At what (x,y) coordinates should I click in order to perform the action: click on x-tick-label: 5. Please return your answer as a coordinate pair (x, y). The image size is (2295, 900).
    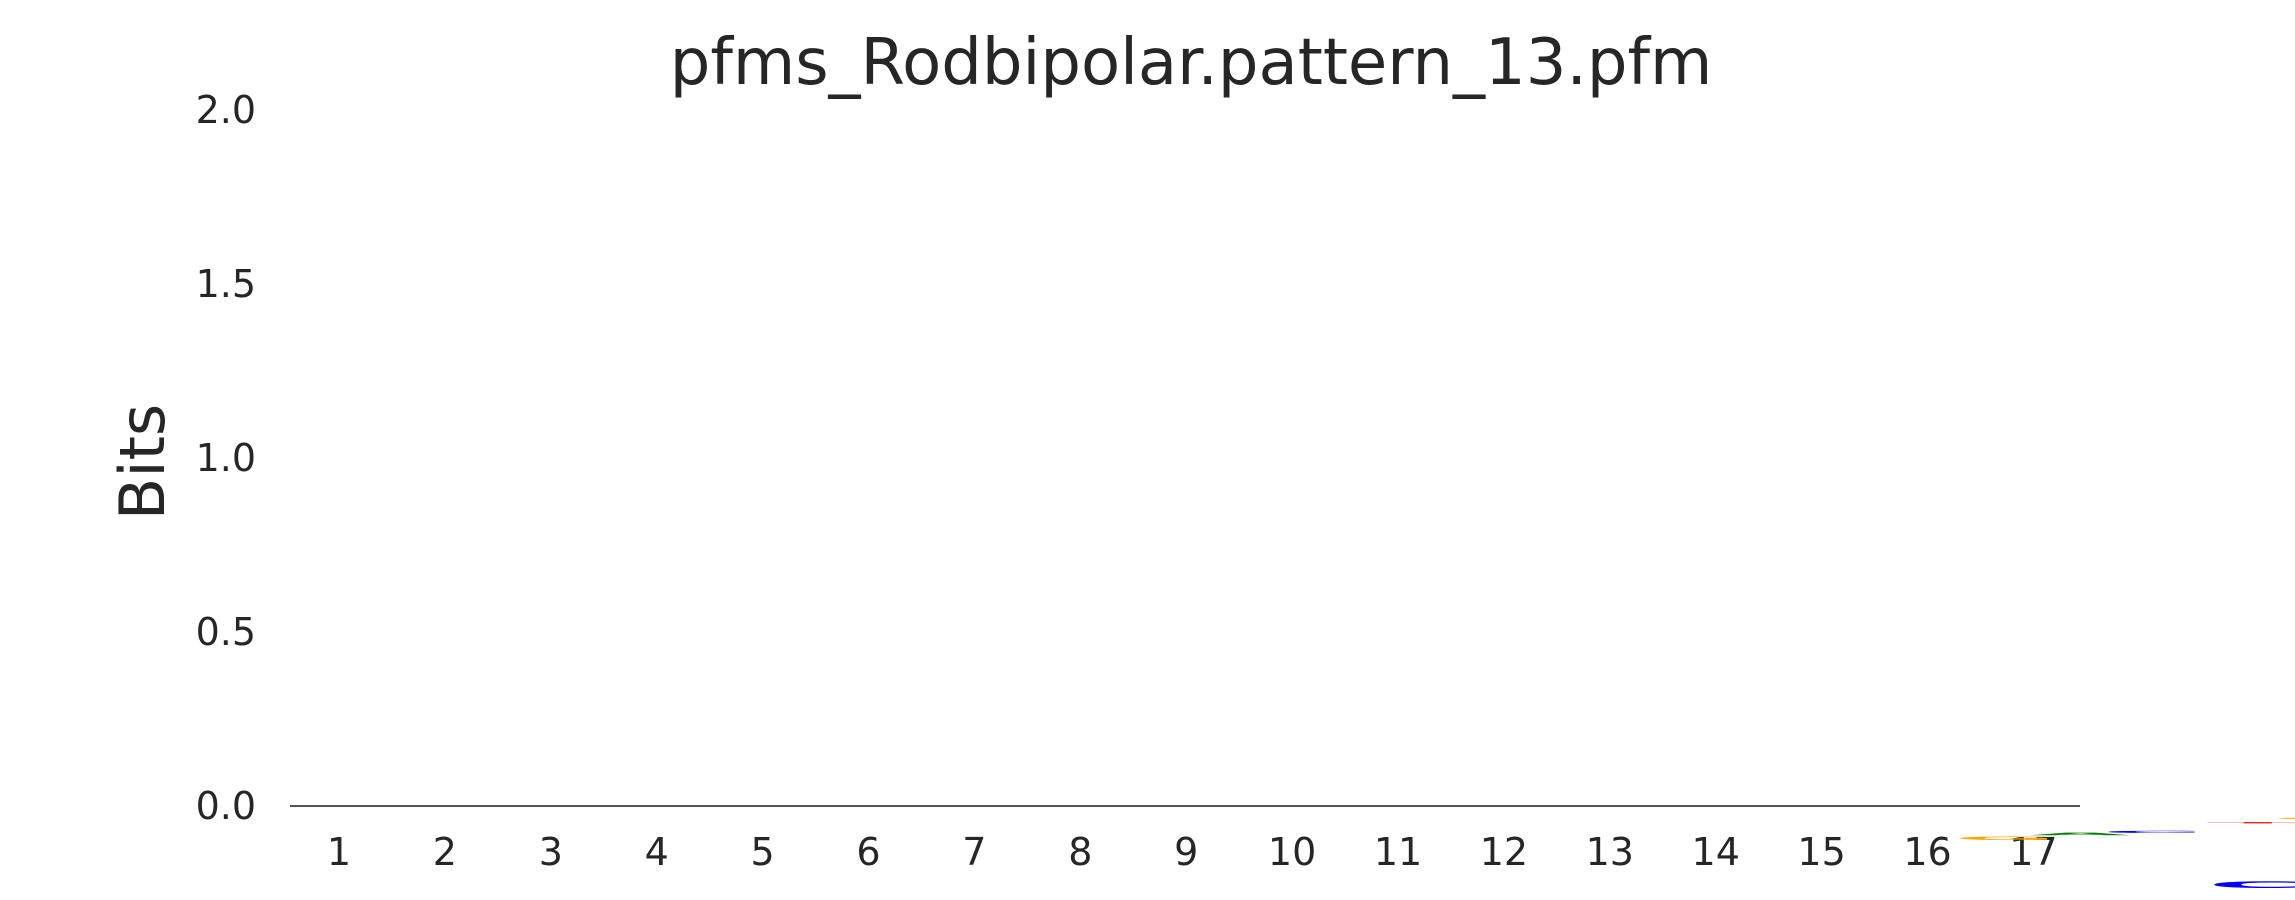
    Looking at the image, I should click on (763, 852).